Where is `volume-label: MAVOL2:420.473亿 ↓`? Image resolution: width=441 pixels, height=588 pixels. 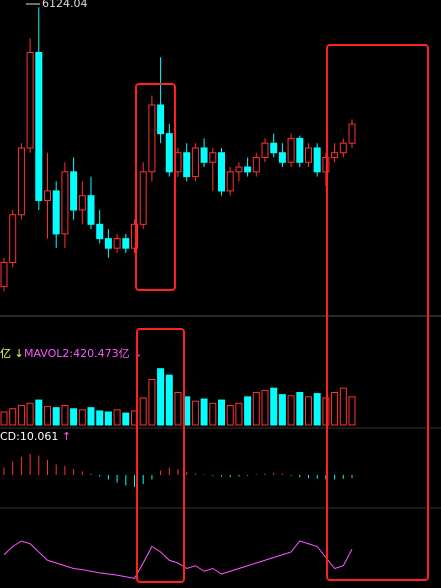 volume-label: MAVOL2:420.473亿 ↓ is located at coordinates (83, 353).